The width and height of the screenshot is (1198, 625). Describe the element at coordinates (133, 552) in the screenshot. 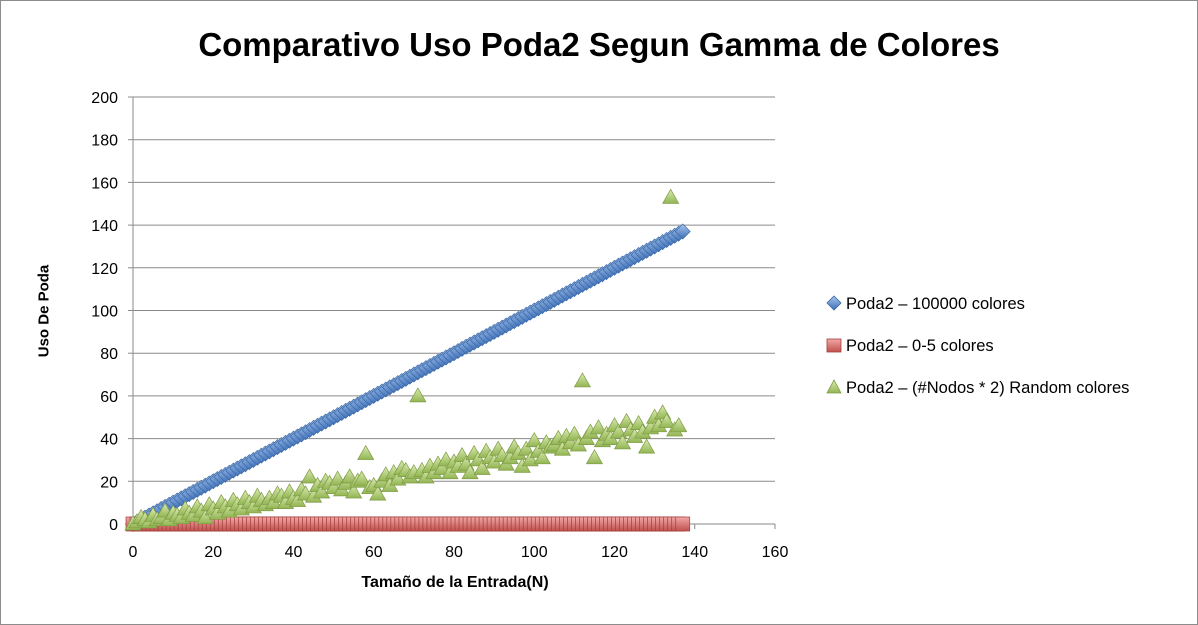

I see `x-tick-label: 0` at that location.